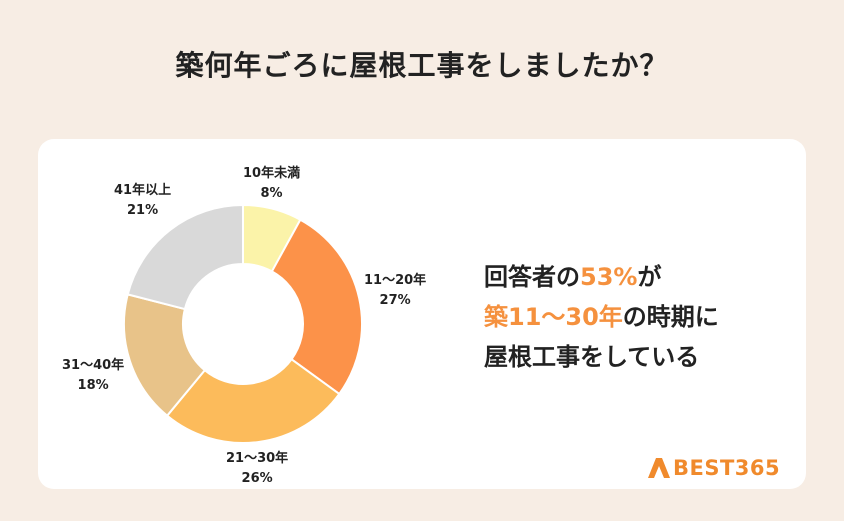 This screenshot has height=521, width=844. I want to click on slice-category: 10年未満, so click(272, 173).